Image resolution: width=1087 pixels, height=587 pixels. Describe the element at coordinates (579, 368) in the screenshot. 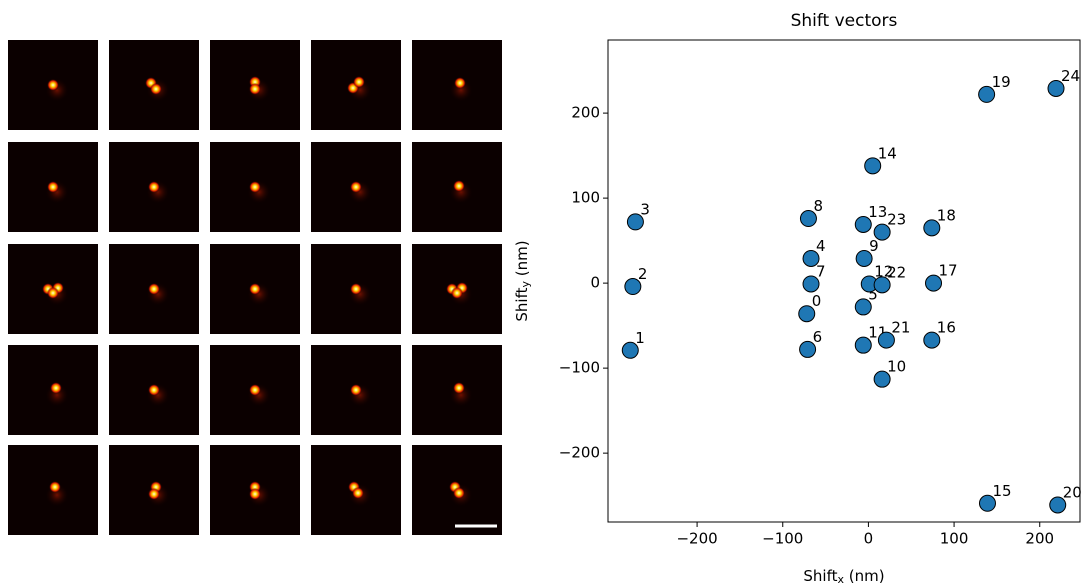

I see `y-tick-label: −100` at that location.